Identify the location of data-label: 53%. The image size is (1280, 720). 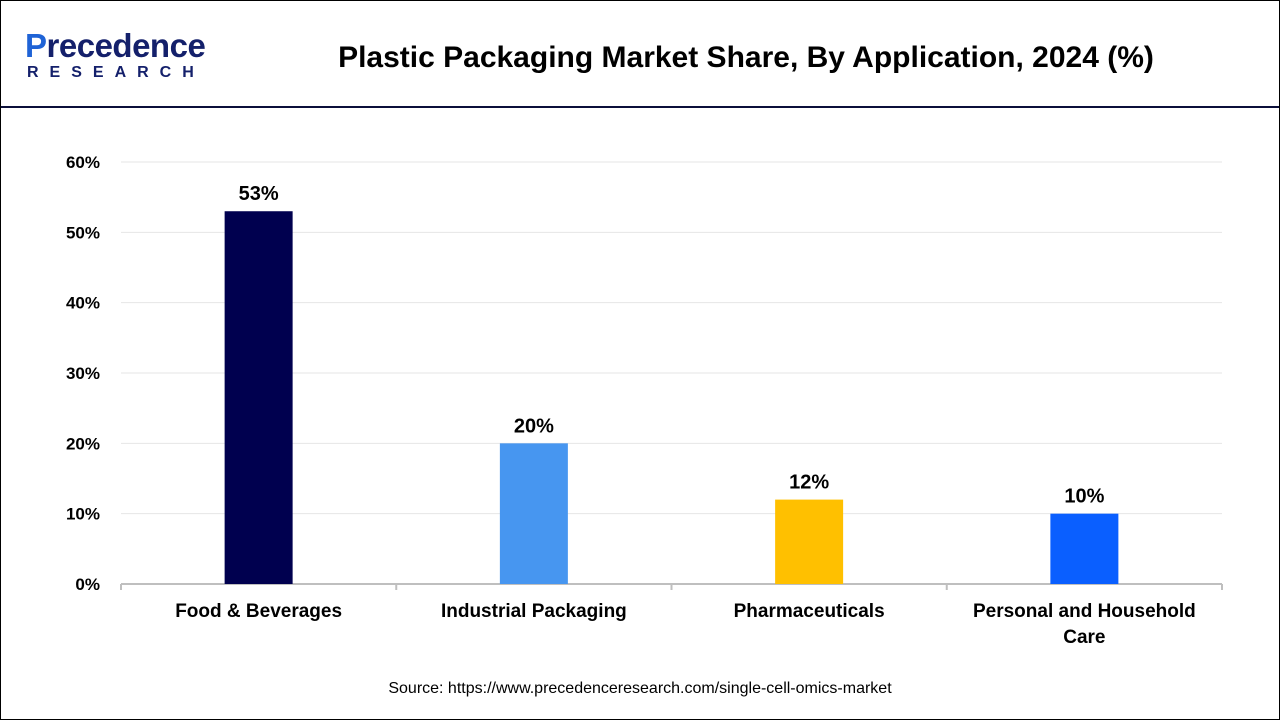
(259, 194).